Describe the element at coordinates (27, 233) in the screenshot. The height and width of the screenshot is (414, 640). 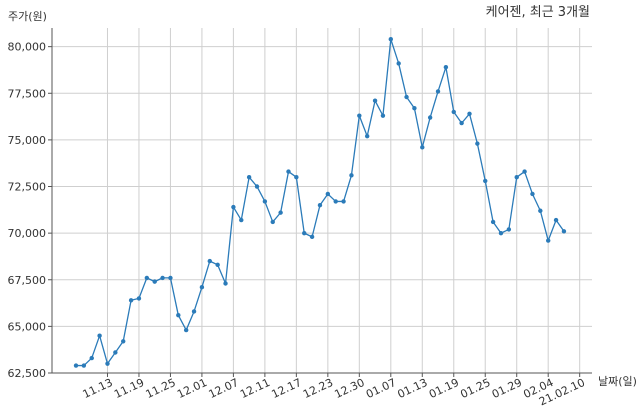
I see `y-tick-label: 70,000` at that location.